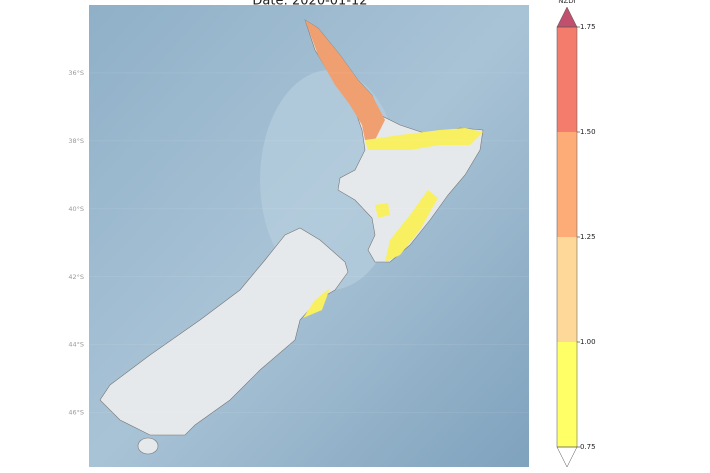  I want to click on colorbar-under, so click(567, 457).